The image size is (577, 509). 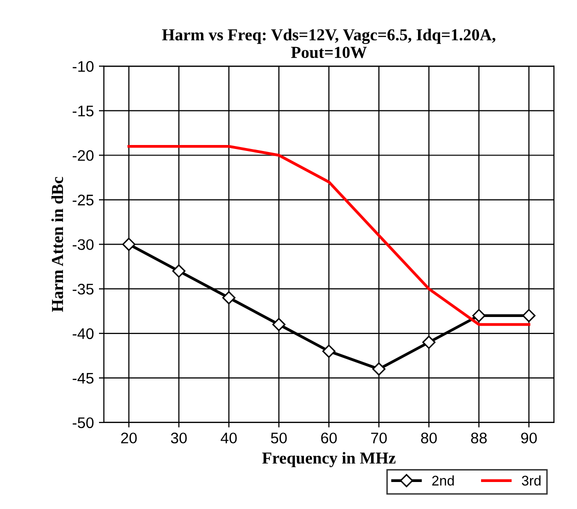 I want to click on y-tick-label: -40, so click(x=83, y=334).